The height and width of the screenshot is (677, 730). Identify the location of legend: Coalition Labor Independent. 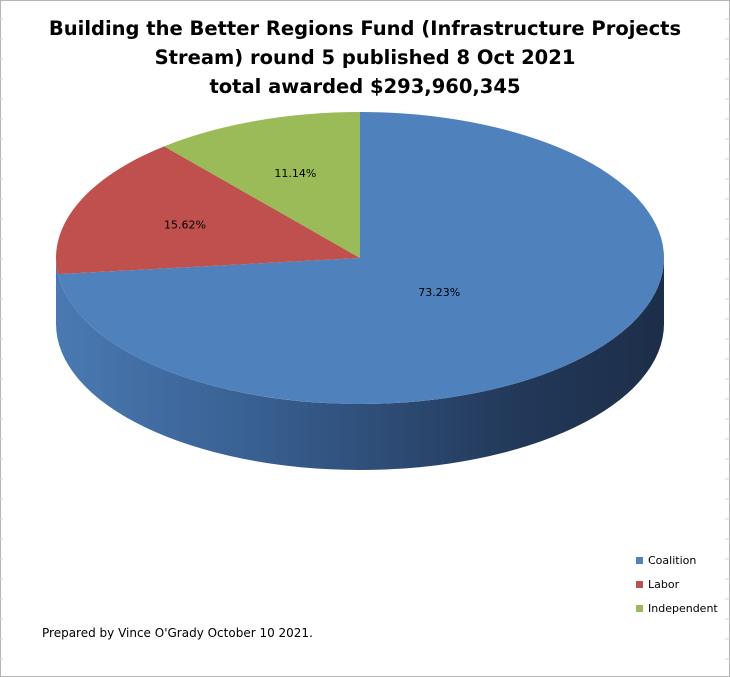
(677, 584).